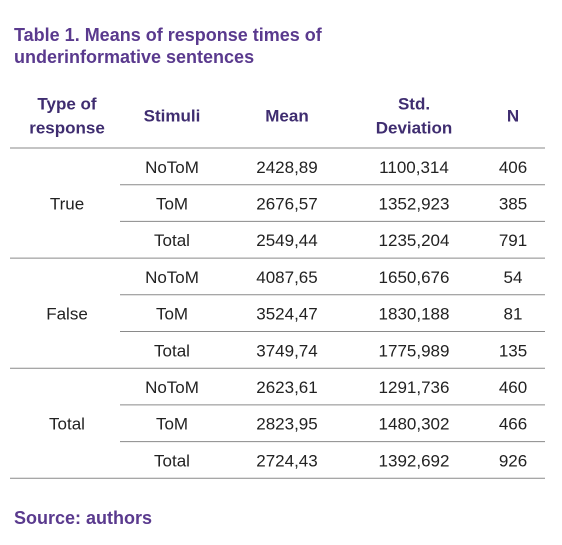 The height and width of the screenshot is (545, 562). Describe the element at coordinates (513, 424) in the screenshot. I see `cell: 466` at that location.